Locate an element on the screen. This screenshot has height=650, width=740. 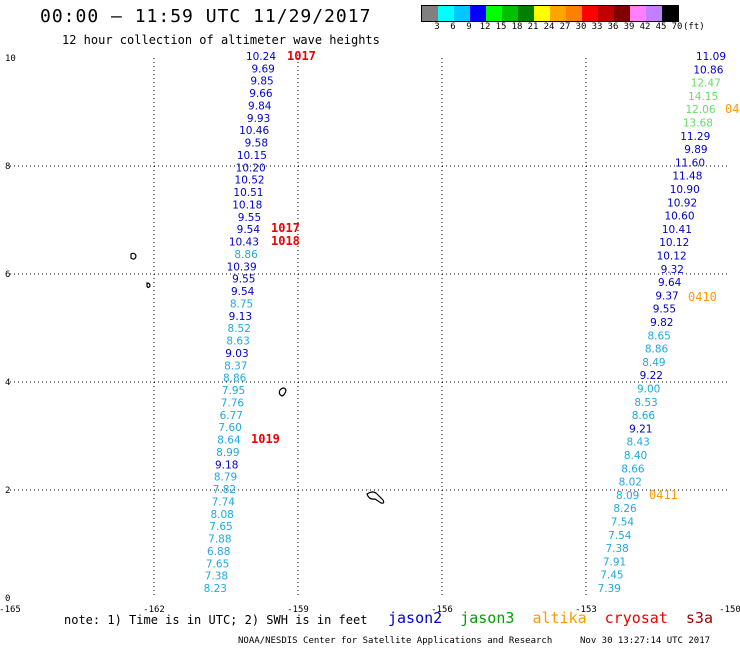
wave-height-label: 7.45 is located at coordinates (611, 576).